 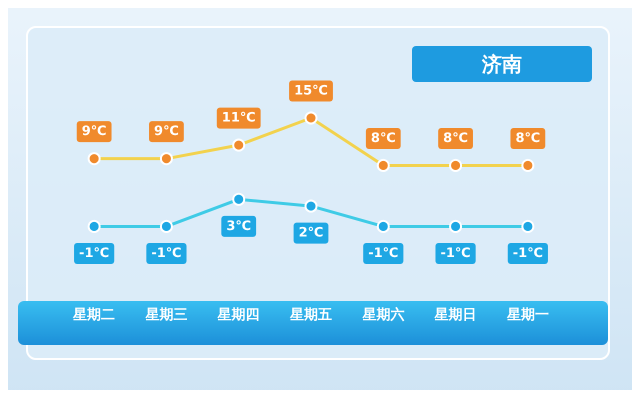 What do you see at coordinates (239, 226) in the screenshot?
I see `data-label: 3℃` at bounding box center [239, 226].